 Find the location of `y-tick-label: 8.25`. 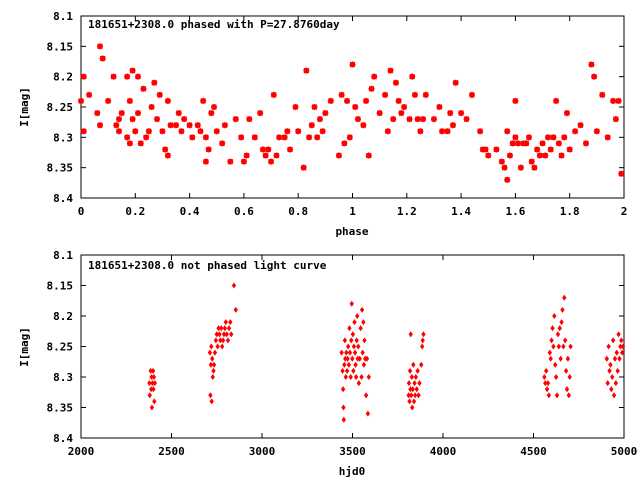

y-tick-label: 8.25 is located at coordinates (60, 347).